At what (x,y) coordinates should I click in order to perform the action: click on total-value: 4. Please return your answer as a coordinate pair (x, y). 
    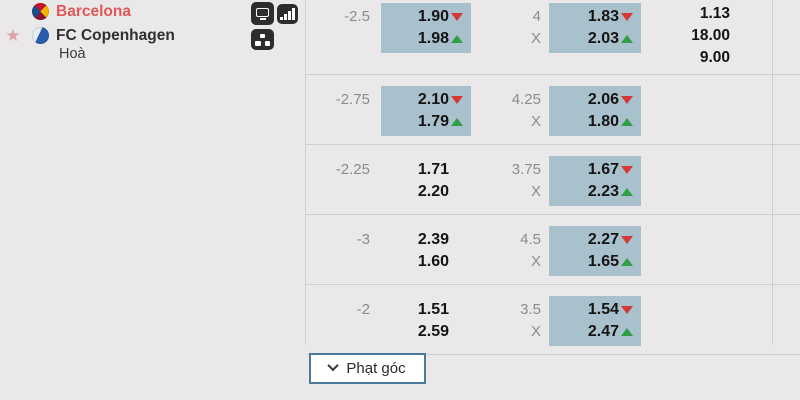
    Looking at the image, I should click on (536, 16).